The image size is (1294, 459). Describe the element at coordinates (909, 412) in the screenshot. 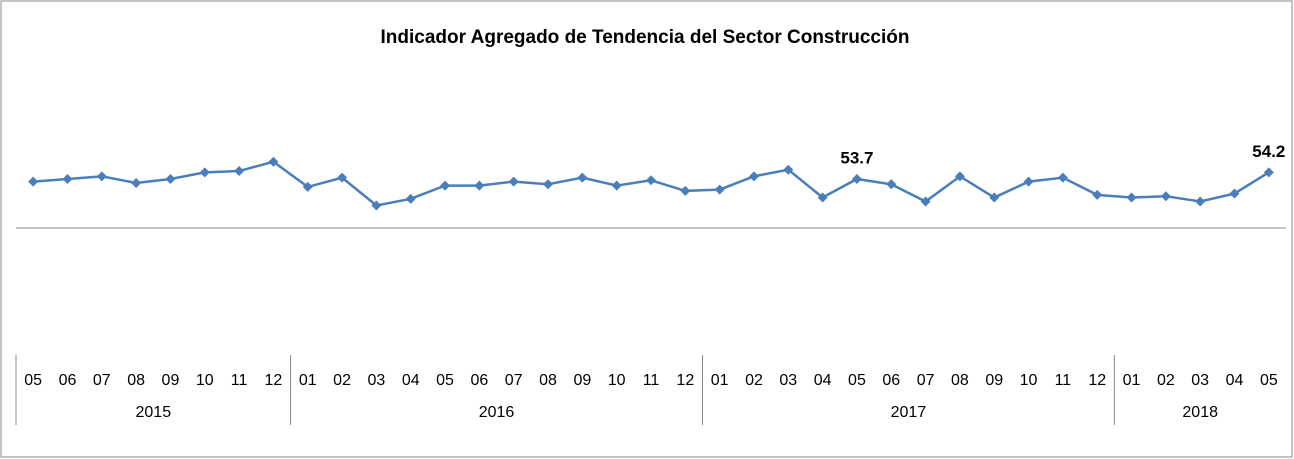

I see `x-group-label: 2017` at that location.